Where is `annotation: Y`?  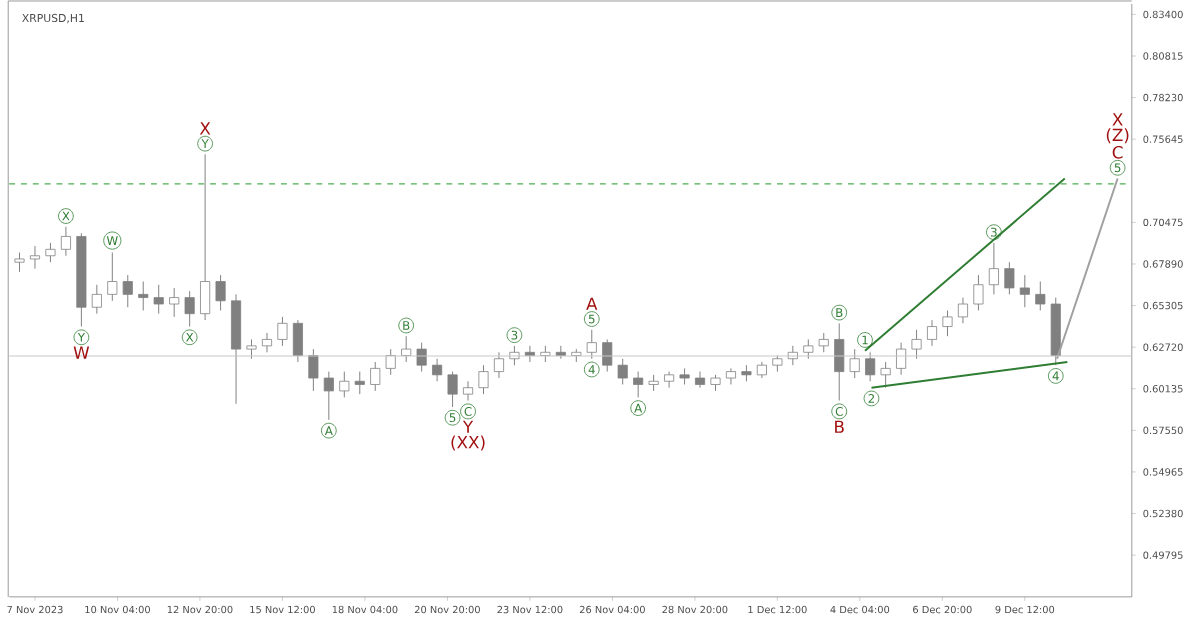 annotation: Y is located at coordinates (468, 426).